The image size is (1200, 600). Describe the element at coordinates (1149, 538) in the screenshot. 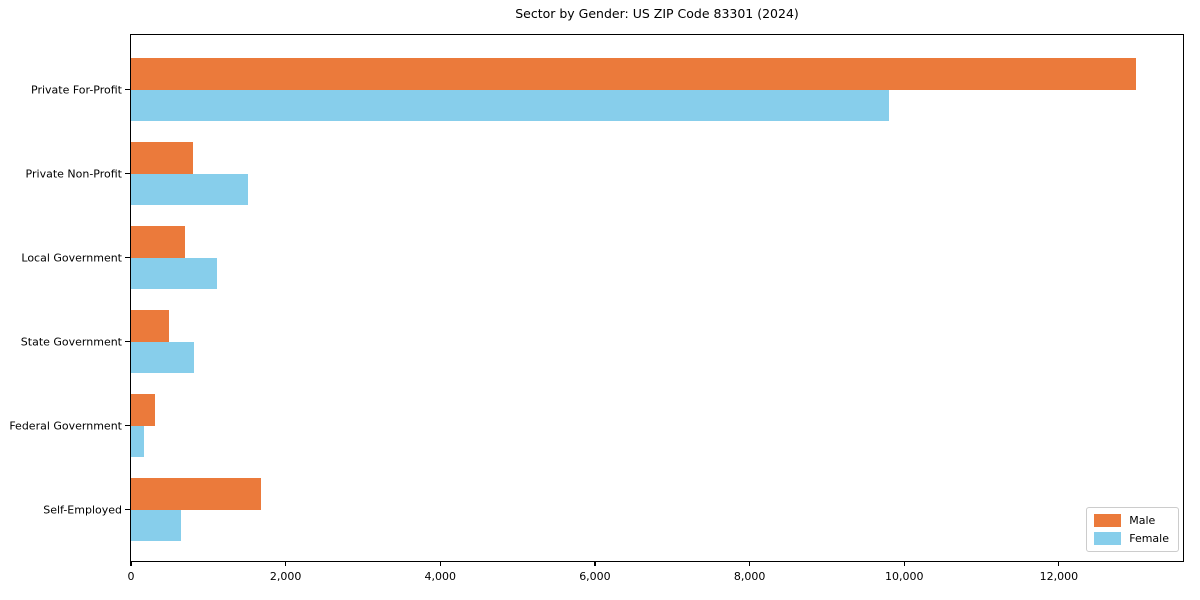

I see `legend-label-female: Female` at that location.